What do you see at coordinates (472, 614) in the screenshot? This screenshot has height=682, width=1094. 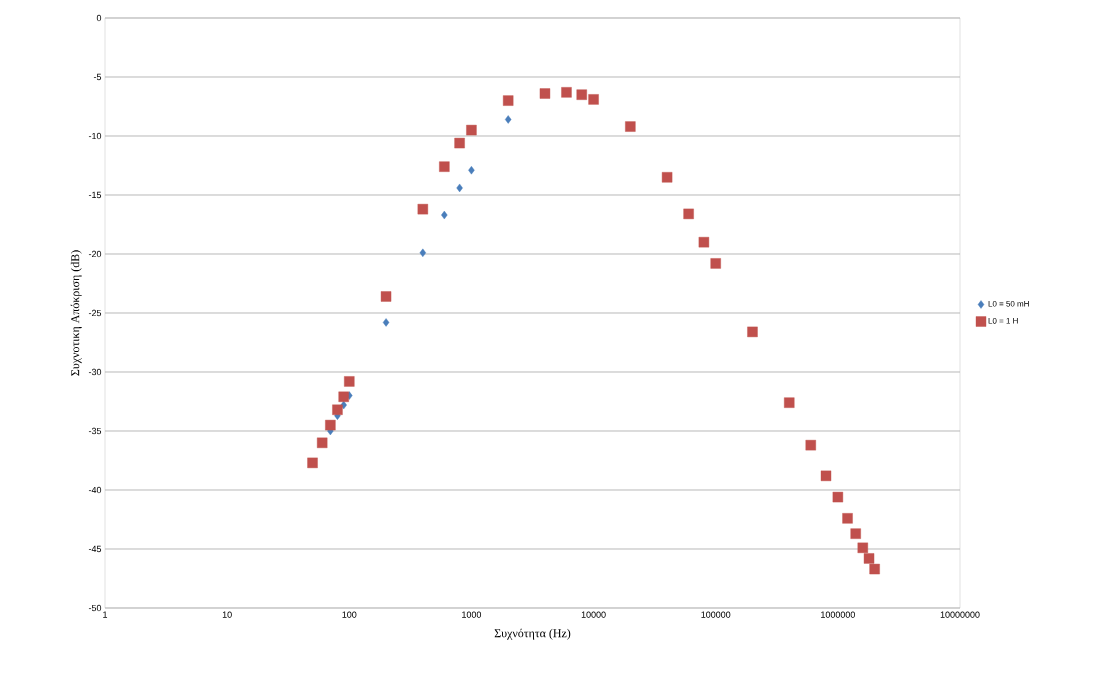 I see `x-tick-label: 1000` at bounding box center [472, 614].